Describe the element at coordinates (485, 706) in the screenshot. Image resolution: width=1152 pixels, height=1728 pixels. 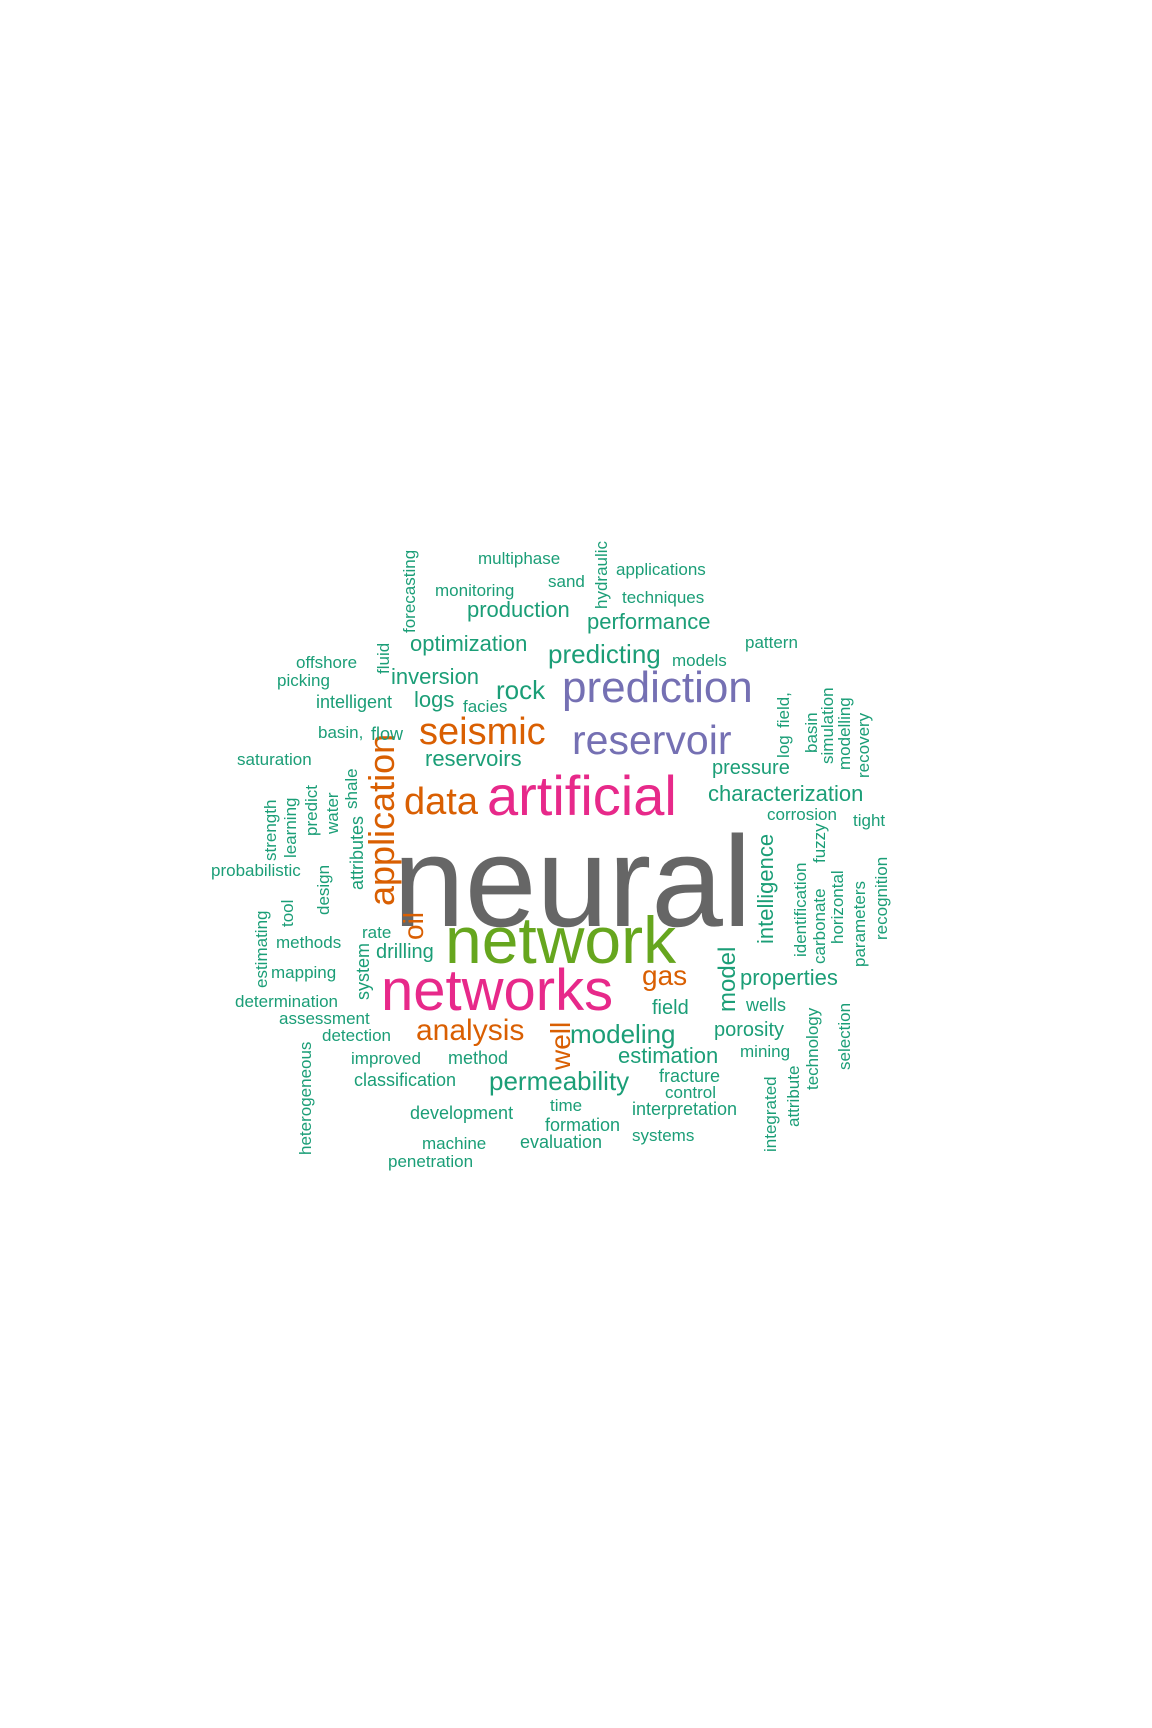
I see `word-facies: facies` at that location.